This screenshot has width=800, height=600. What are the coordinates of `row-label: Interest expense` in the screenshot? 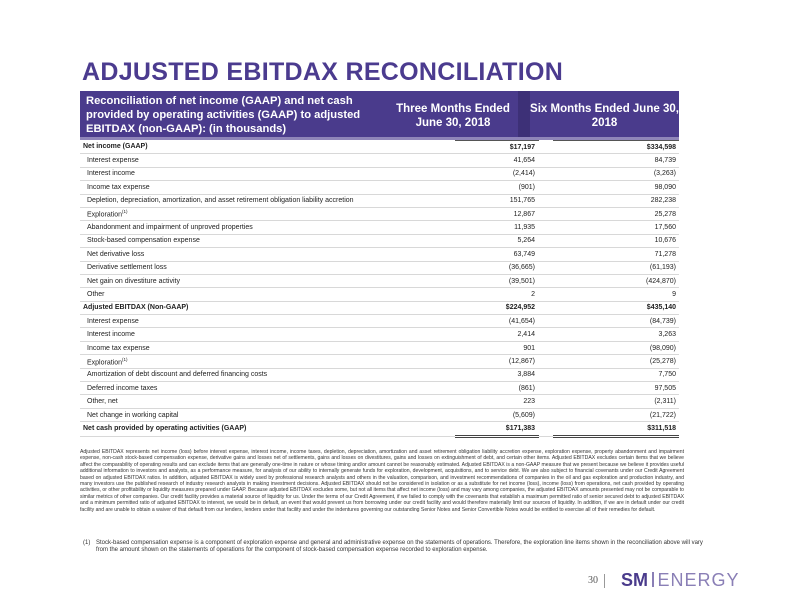 It's located at (267, 160).